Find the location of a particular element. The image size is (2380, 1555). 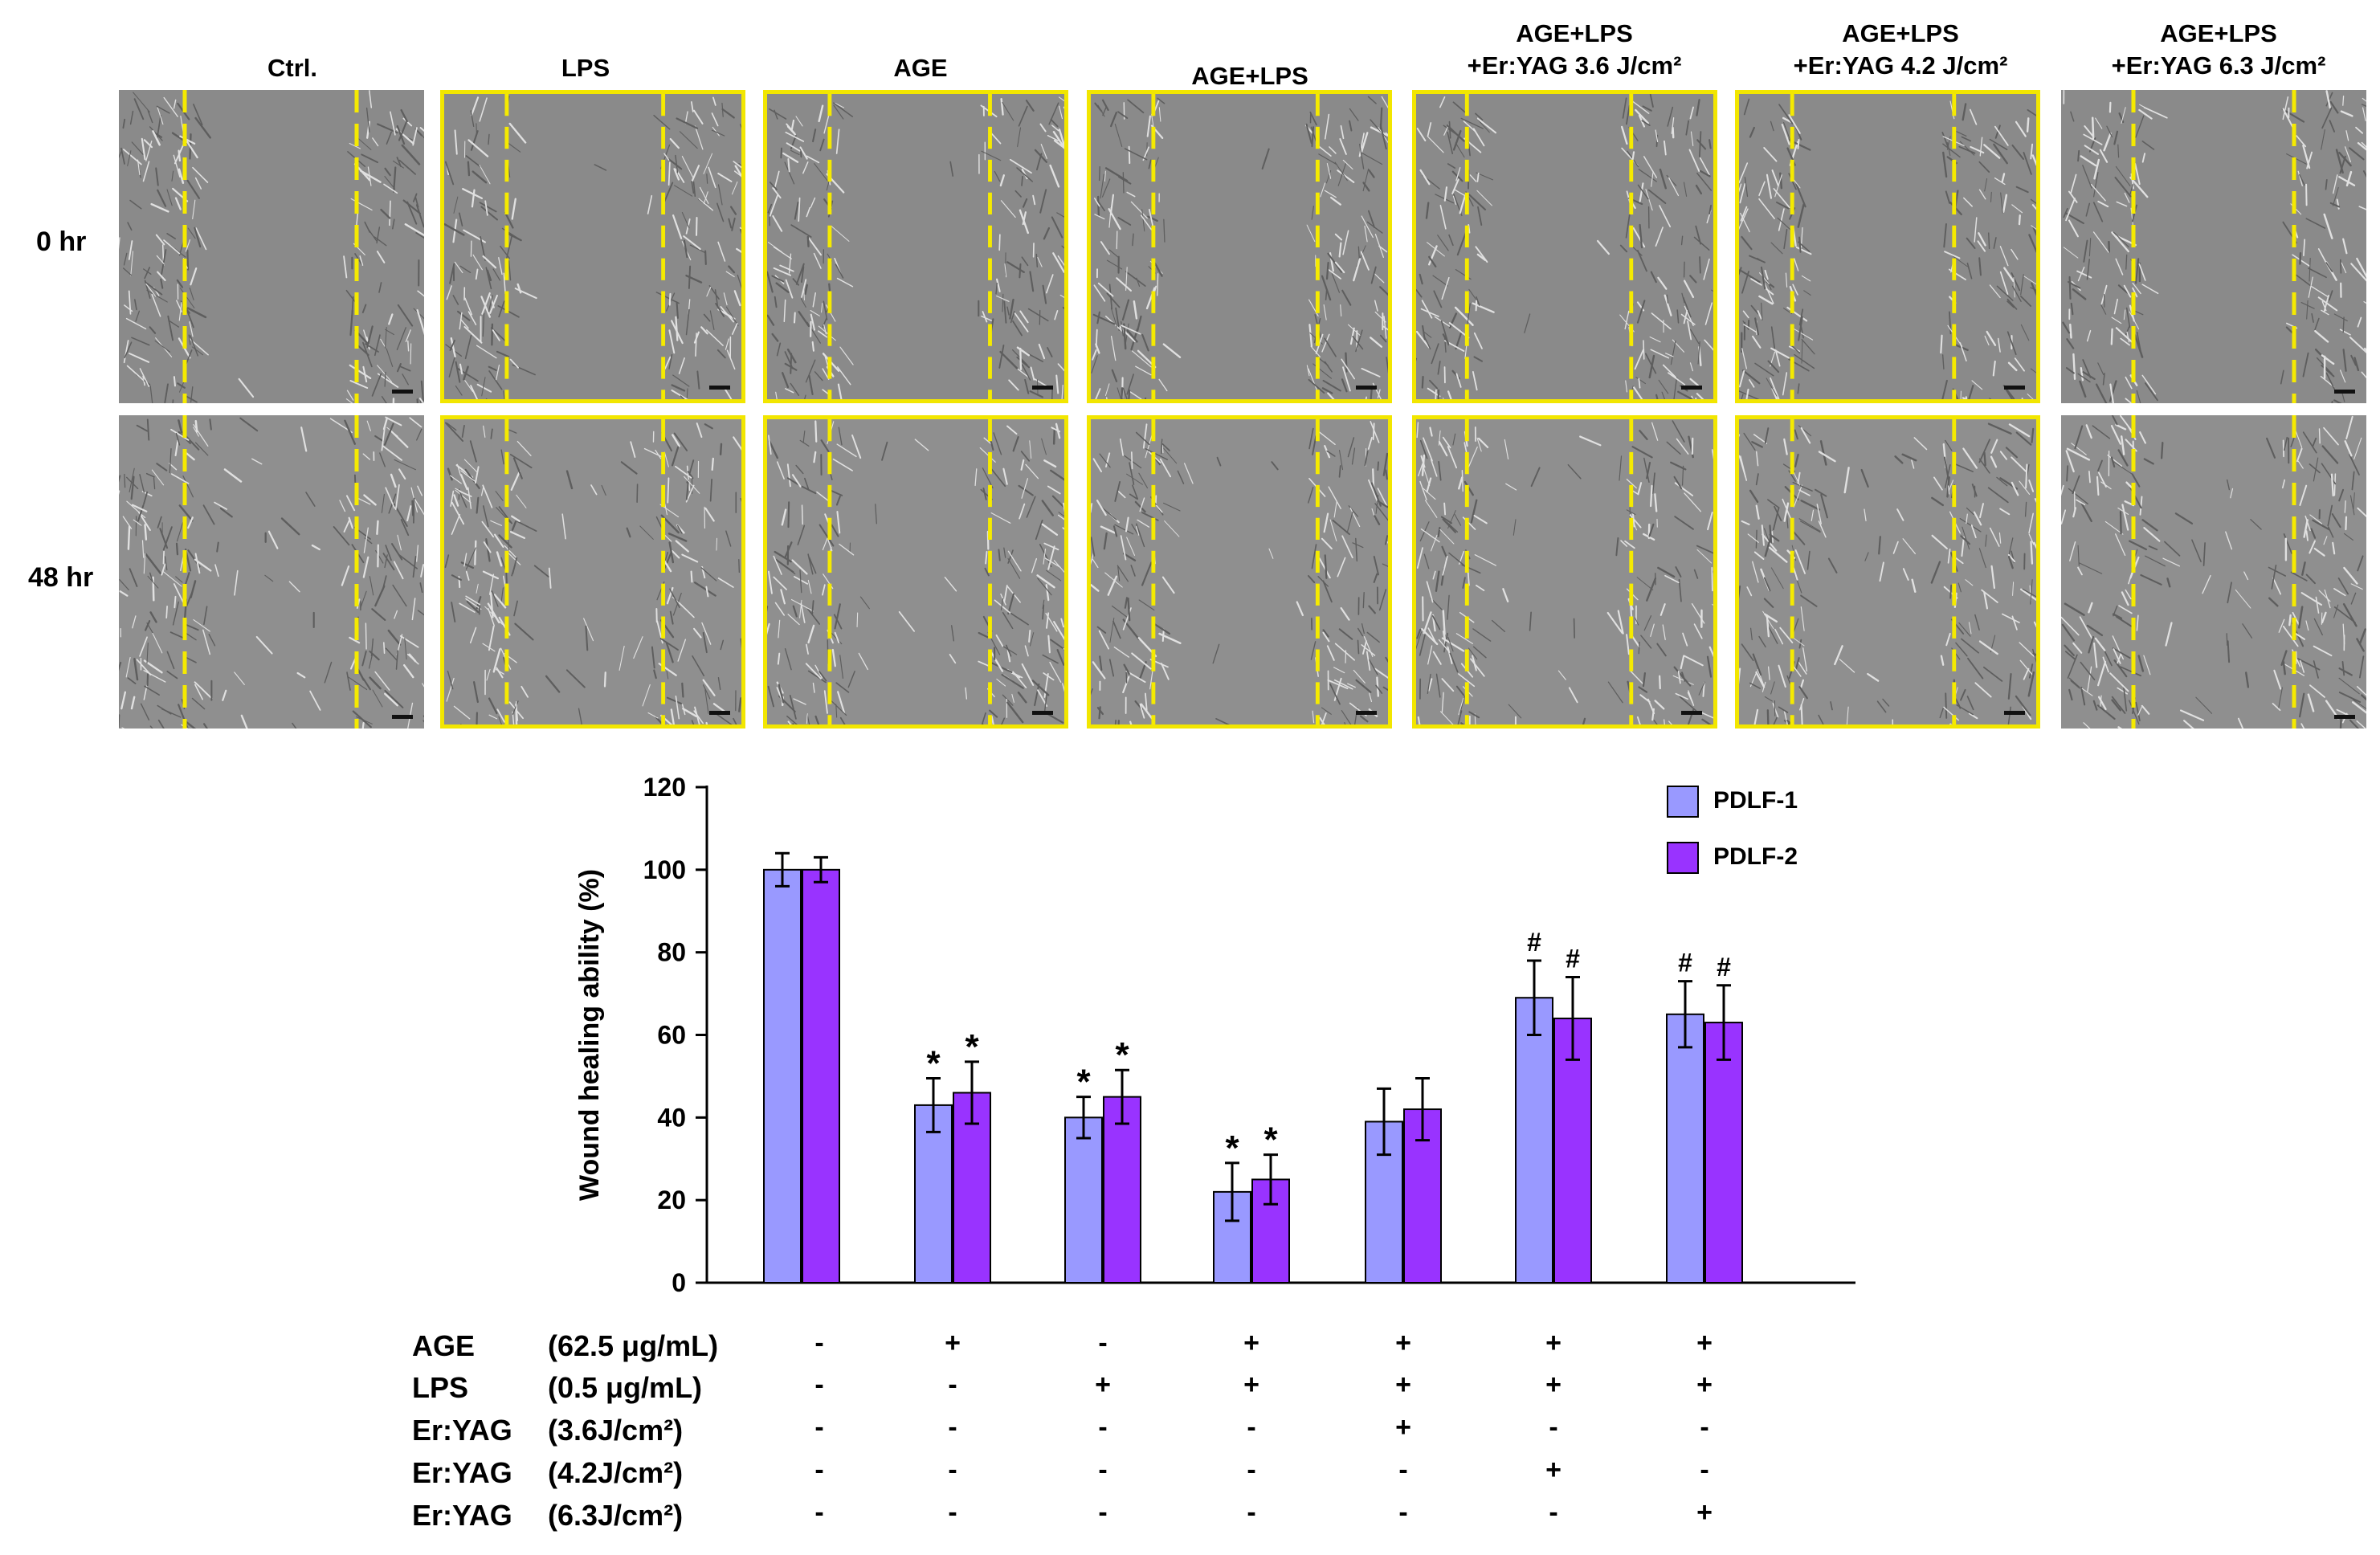

y-axis-label: Wound healing ability (%) is located at coordinates (589, 1035).